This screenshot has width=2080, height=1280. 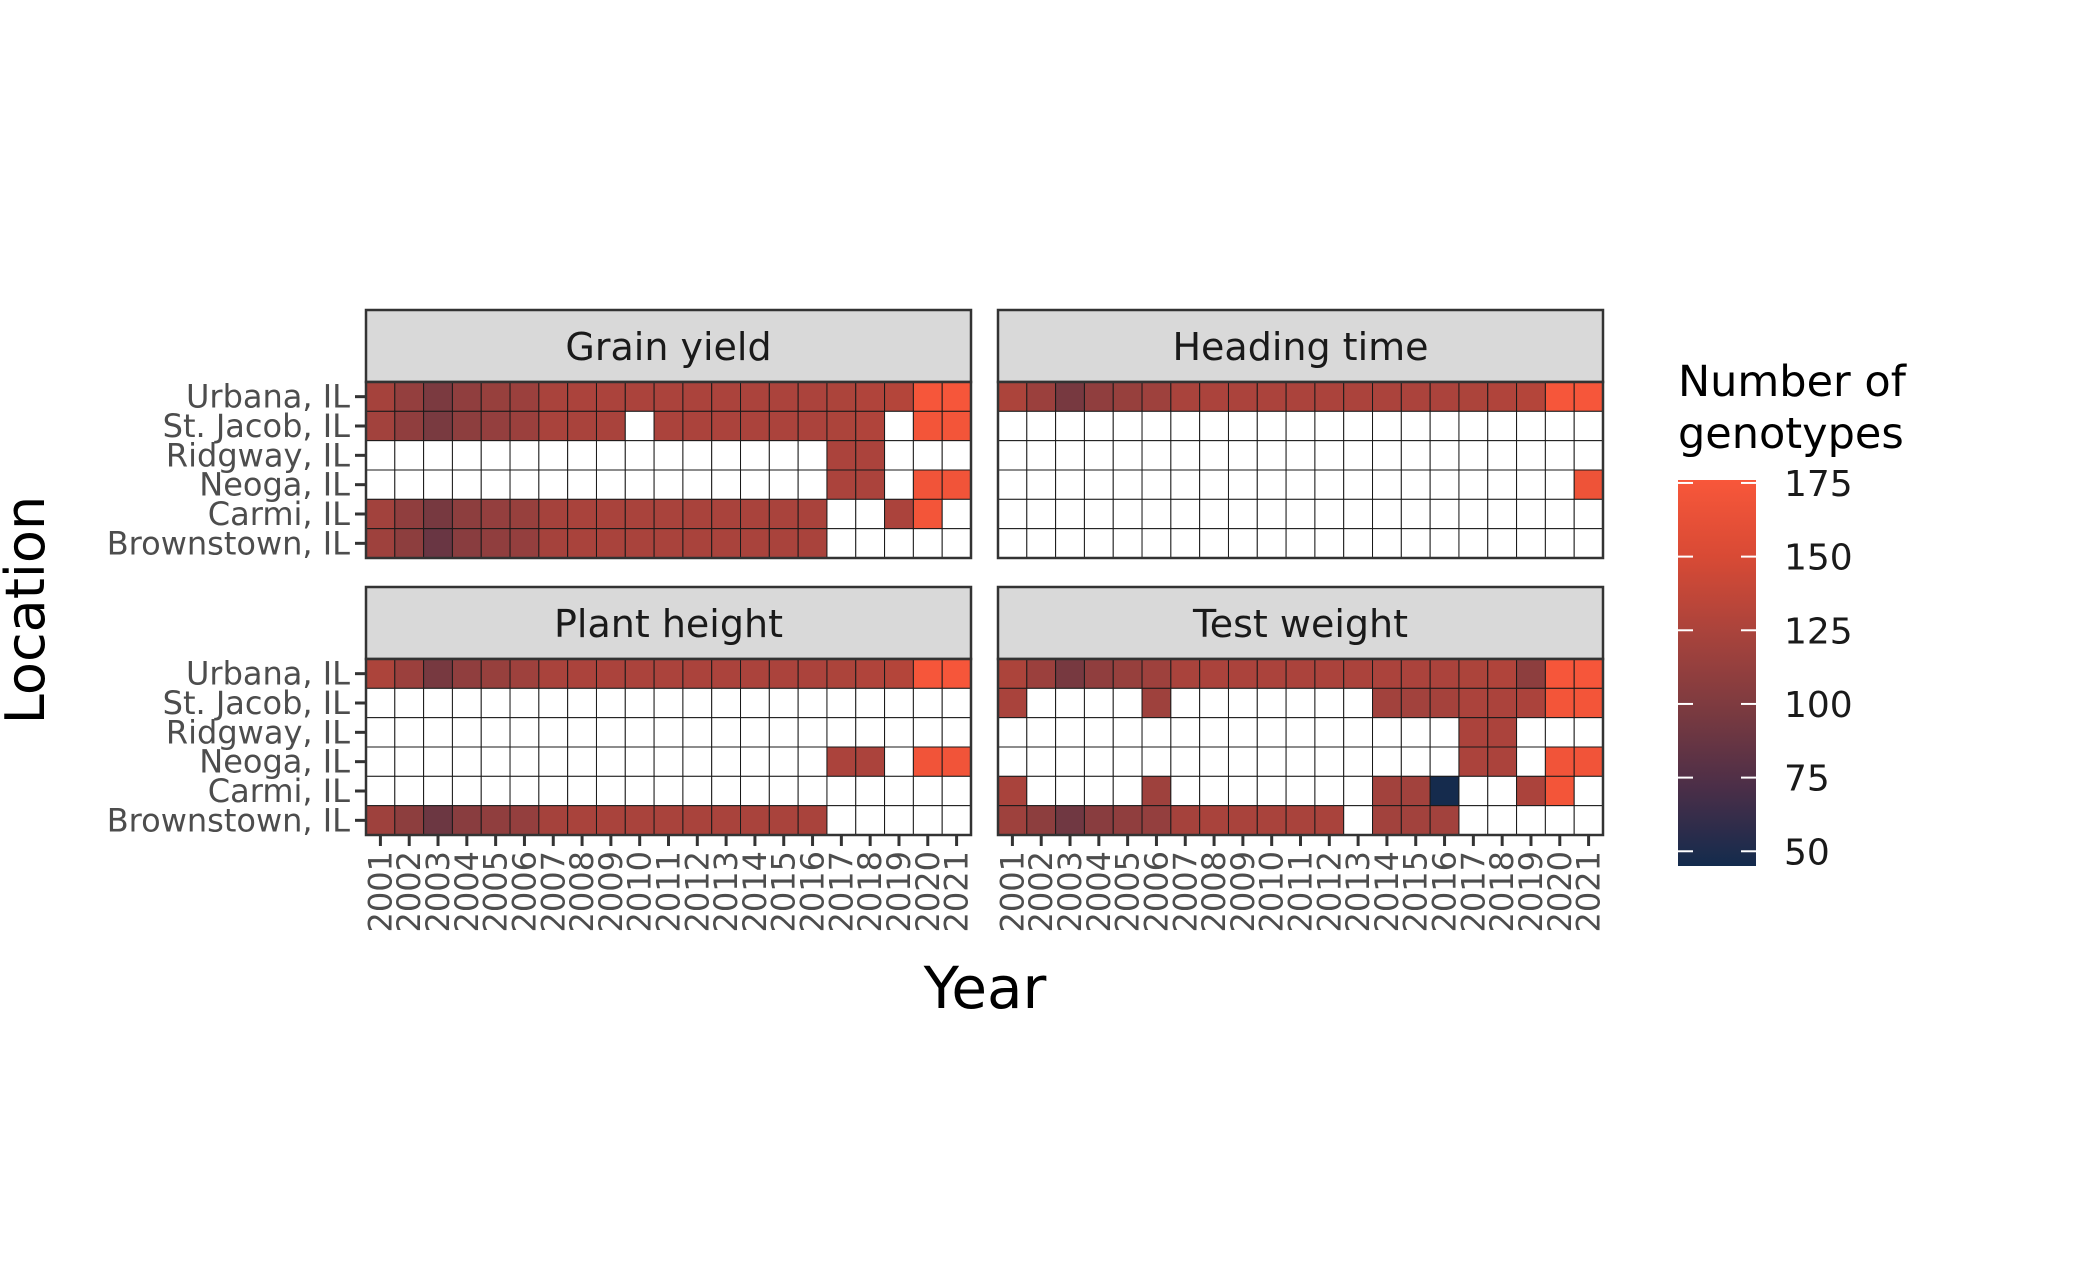 What do you see at coordinates (1473, 891) in the screenshot?
I see `x-tick-label: 2017` at bounding box center [1473, 891].